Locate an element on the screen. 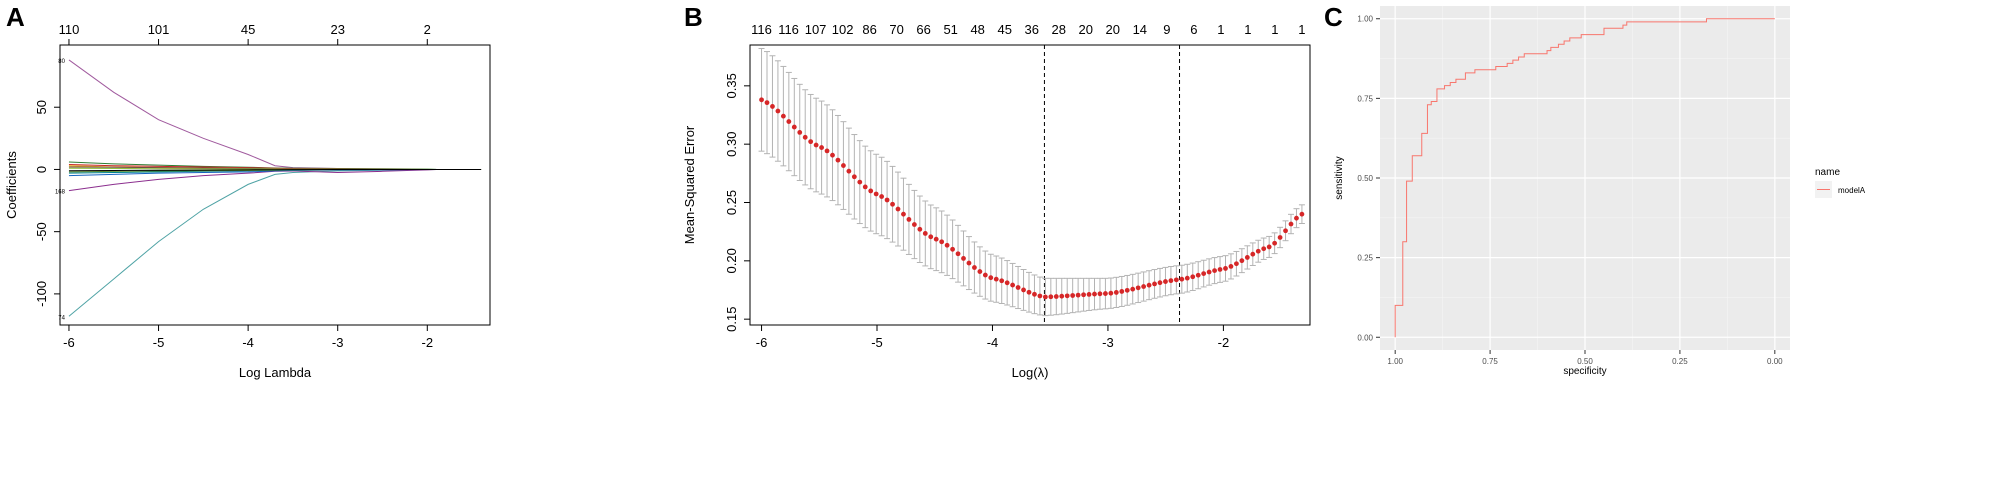  roc-curve-line is located at coordinates (1584, 178).